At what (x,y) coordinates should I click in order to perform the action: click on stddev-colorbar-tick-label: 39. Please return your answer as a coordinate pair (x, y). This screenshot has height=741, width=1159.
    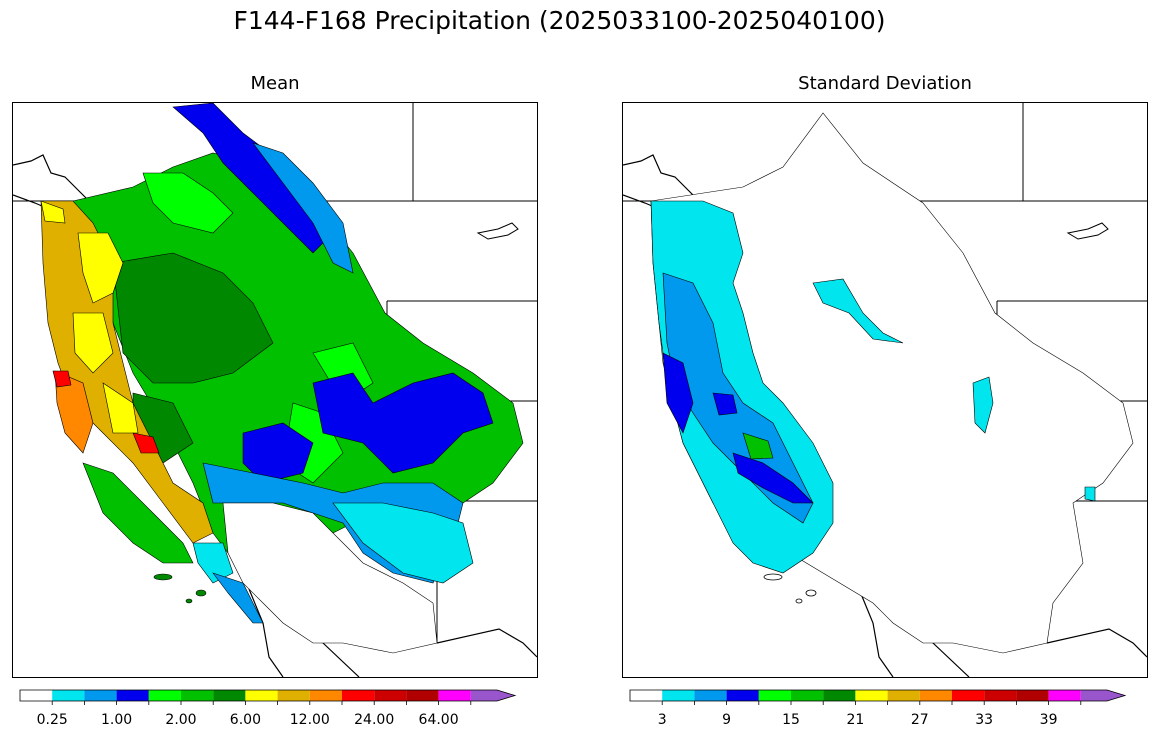
    Looking at the image, I should click on (1048, 720).